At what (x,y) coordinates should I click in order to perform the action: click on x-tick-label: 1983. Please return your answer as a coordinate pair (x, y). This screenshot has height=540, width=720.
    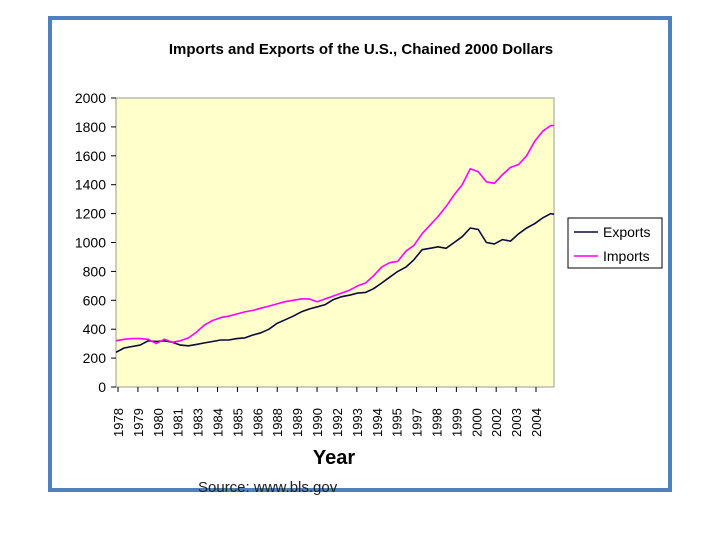
    Looking at the image, I should click on (198, 422).